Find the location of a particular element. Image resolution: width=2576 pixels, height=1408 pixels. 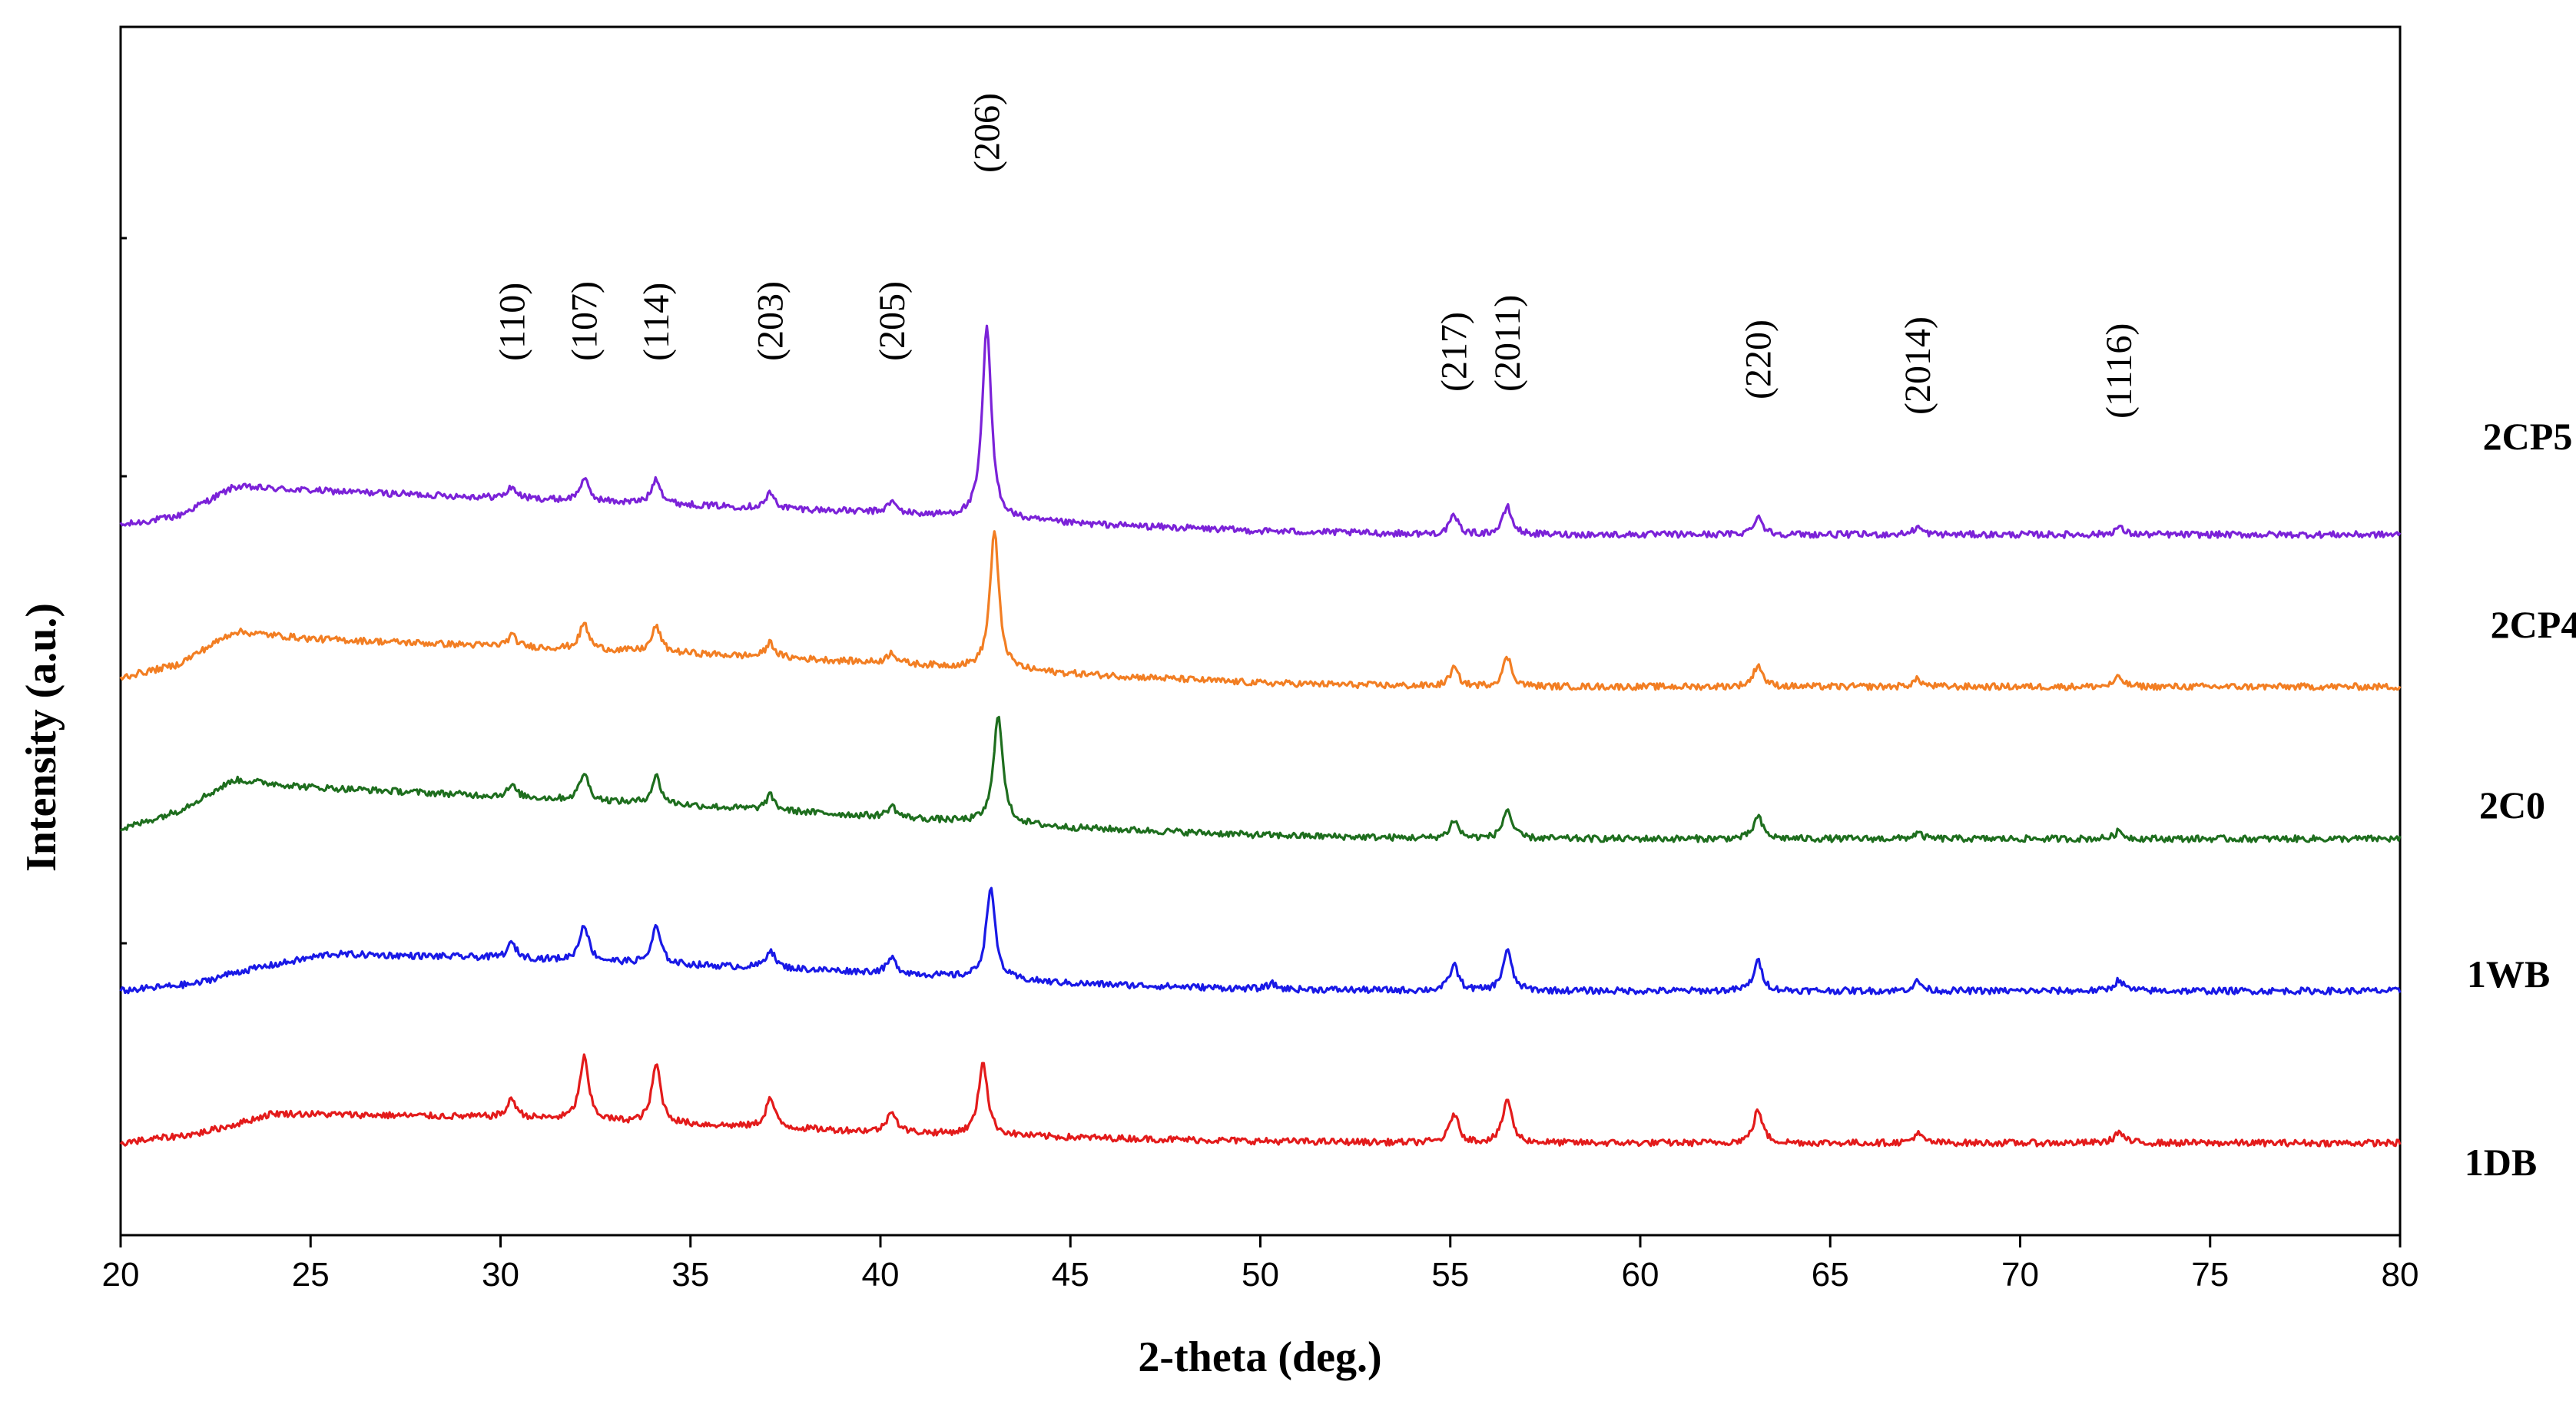

peak-label-205: (205) is located at coordinates (892, 321).